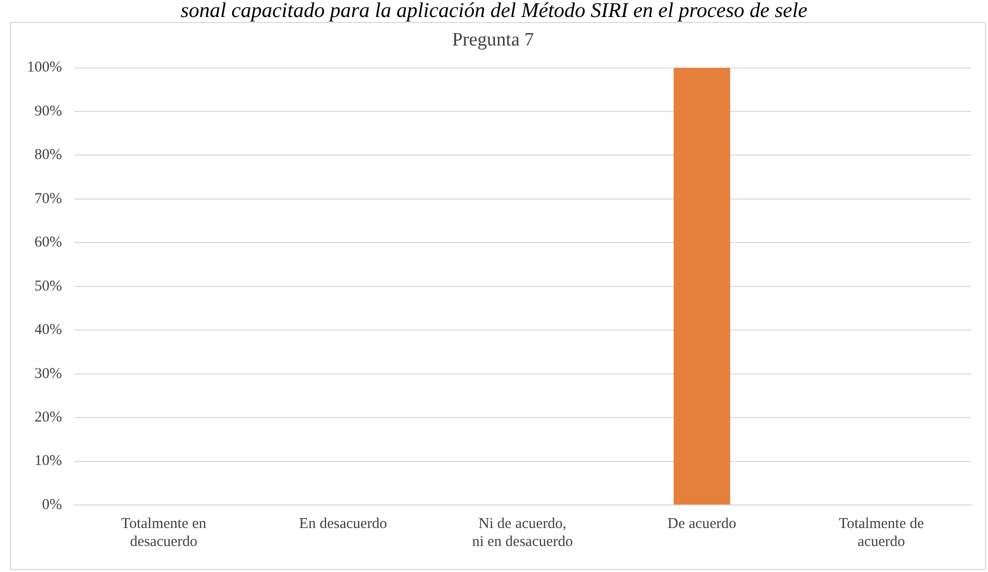 Image resolution: width=988 pixels, height=572 pixels. What do you see at coordinates (48, 417) in the screenshot?
I see `y-tick-label: 20%` at bounding box center [48, 417].